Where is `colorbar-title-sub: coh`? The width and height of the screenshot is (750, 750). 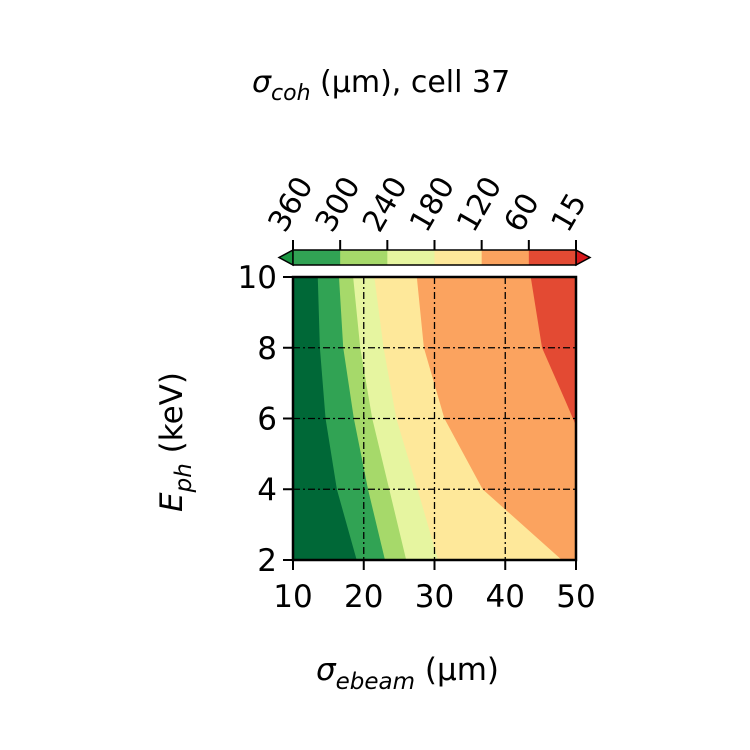 colorbar-title-sub: coh is located at coordinates (291, 93).